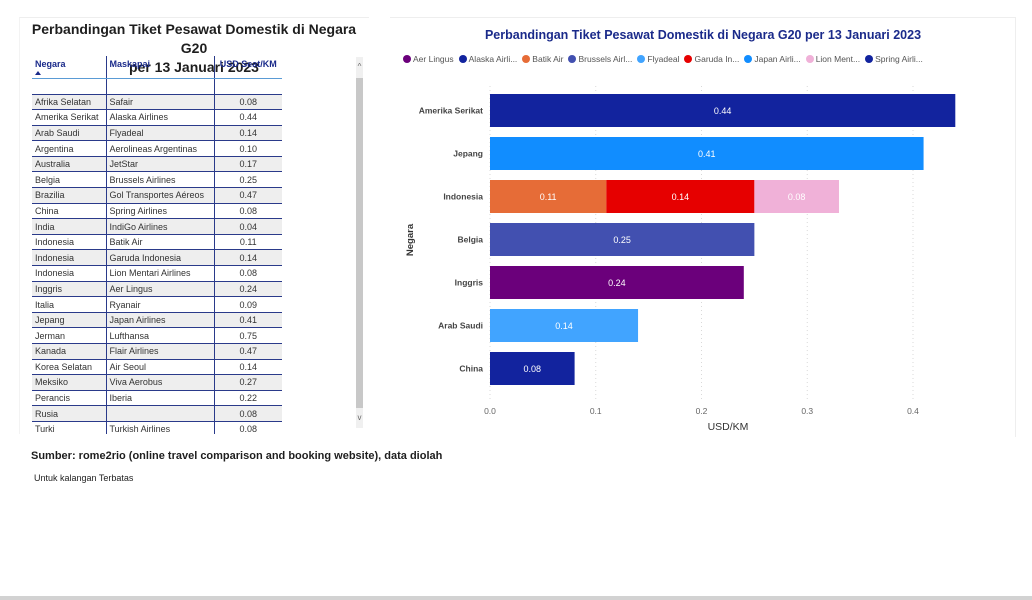 This screenshot has height=600, width=1032. Describe the element at coordinates (159, 67) in the screenshot. I see `column-header-maskapai: Maskapai` at that location.